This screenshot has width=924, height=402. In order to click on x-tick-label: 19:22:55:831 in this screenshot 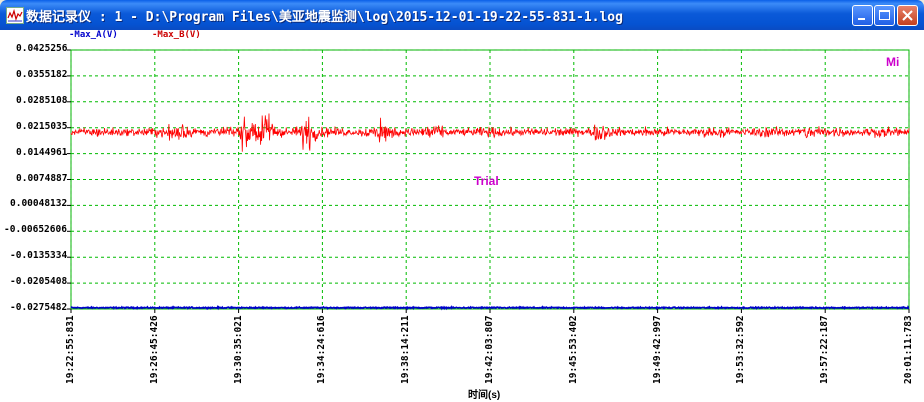, I will do `click(70, 349)`.